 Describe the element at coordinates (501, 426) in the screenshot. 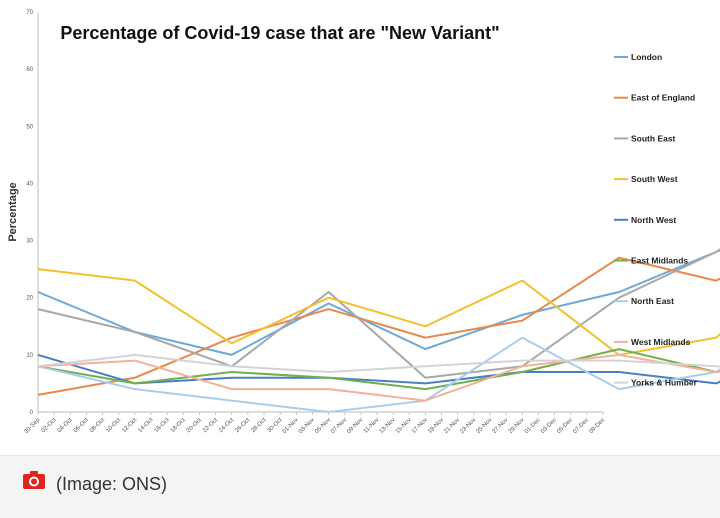

I see `x-tick-label: 27-Nov` at that location.